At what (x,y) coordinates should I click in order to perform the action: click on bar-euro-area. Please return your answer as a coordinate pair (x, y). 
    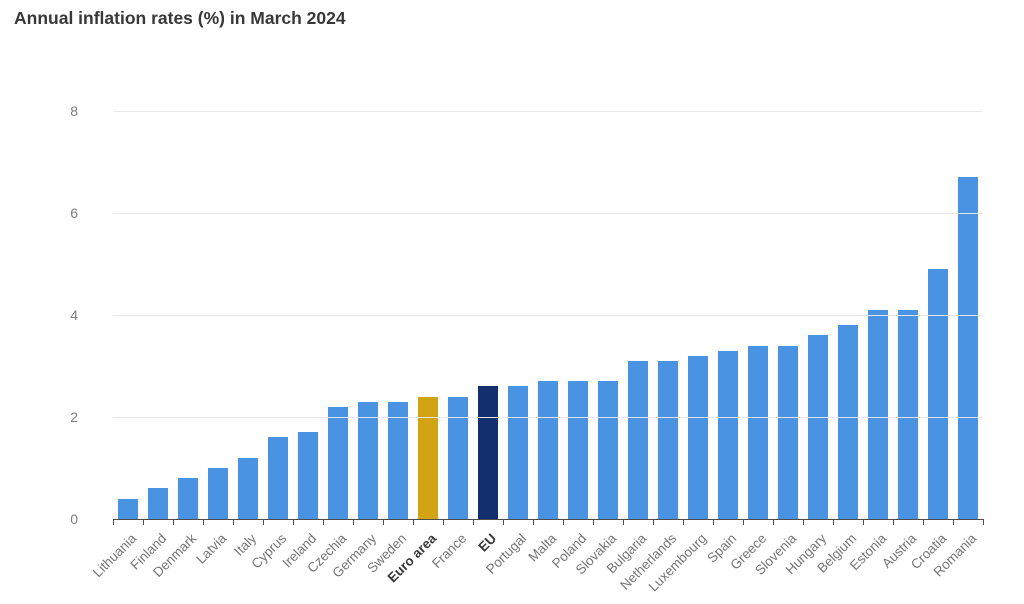
    Looking at the image, I should click on (428, 457).